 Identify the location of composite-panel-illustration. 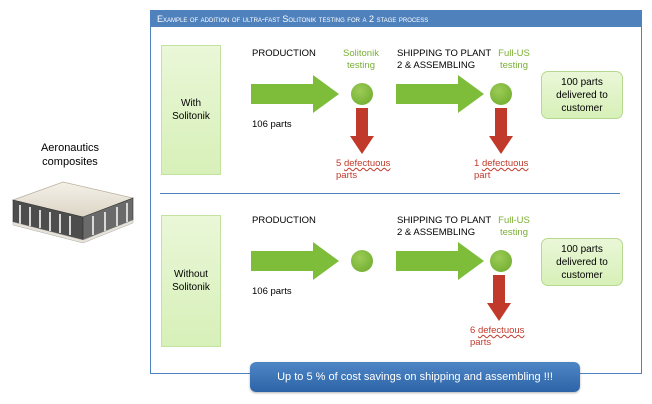
(73, 212).